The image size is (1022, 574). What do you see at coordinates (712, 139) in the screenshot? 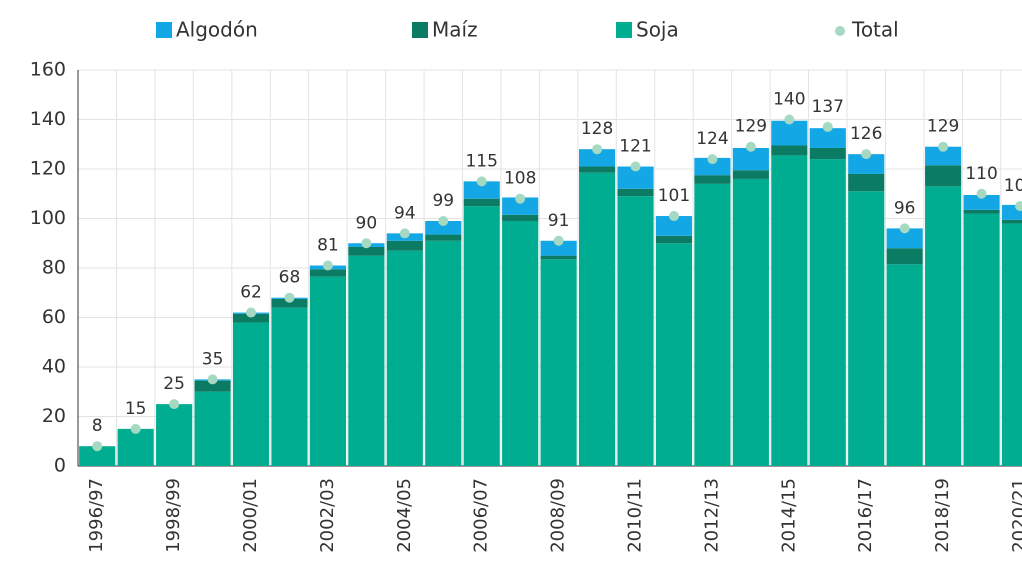
I see `data-label: 124` at bounding box center [712, 139].